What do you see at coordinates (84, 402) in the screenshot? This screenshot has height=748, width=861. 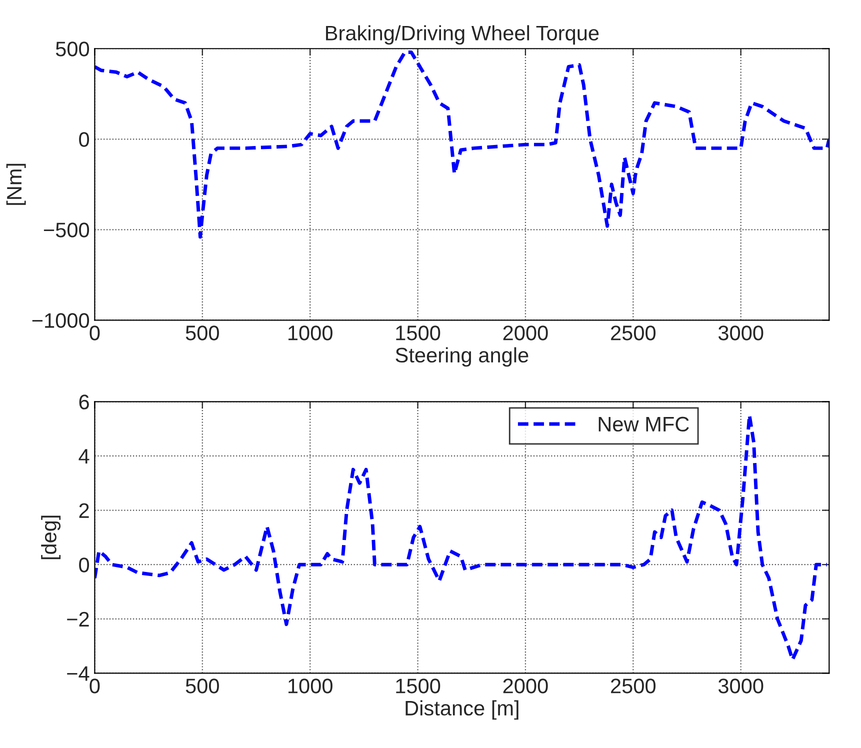 I see `y-tick-label: 6` at bounding box center [84, 402].